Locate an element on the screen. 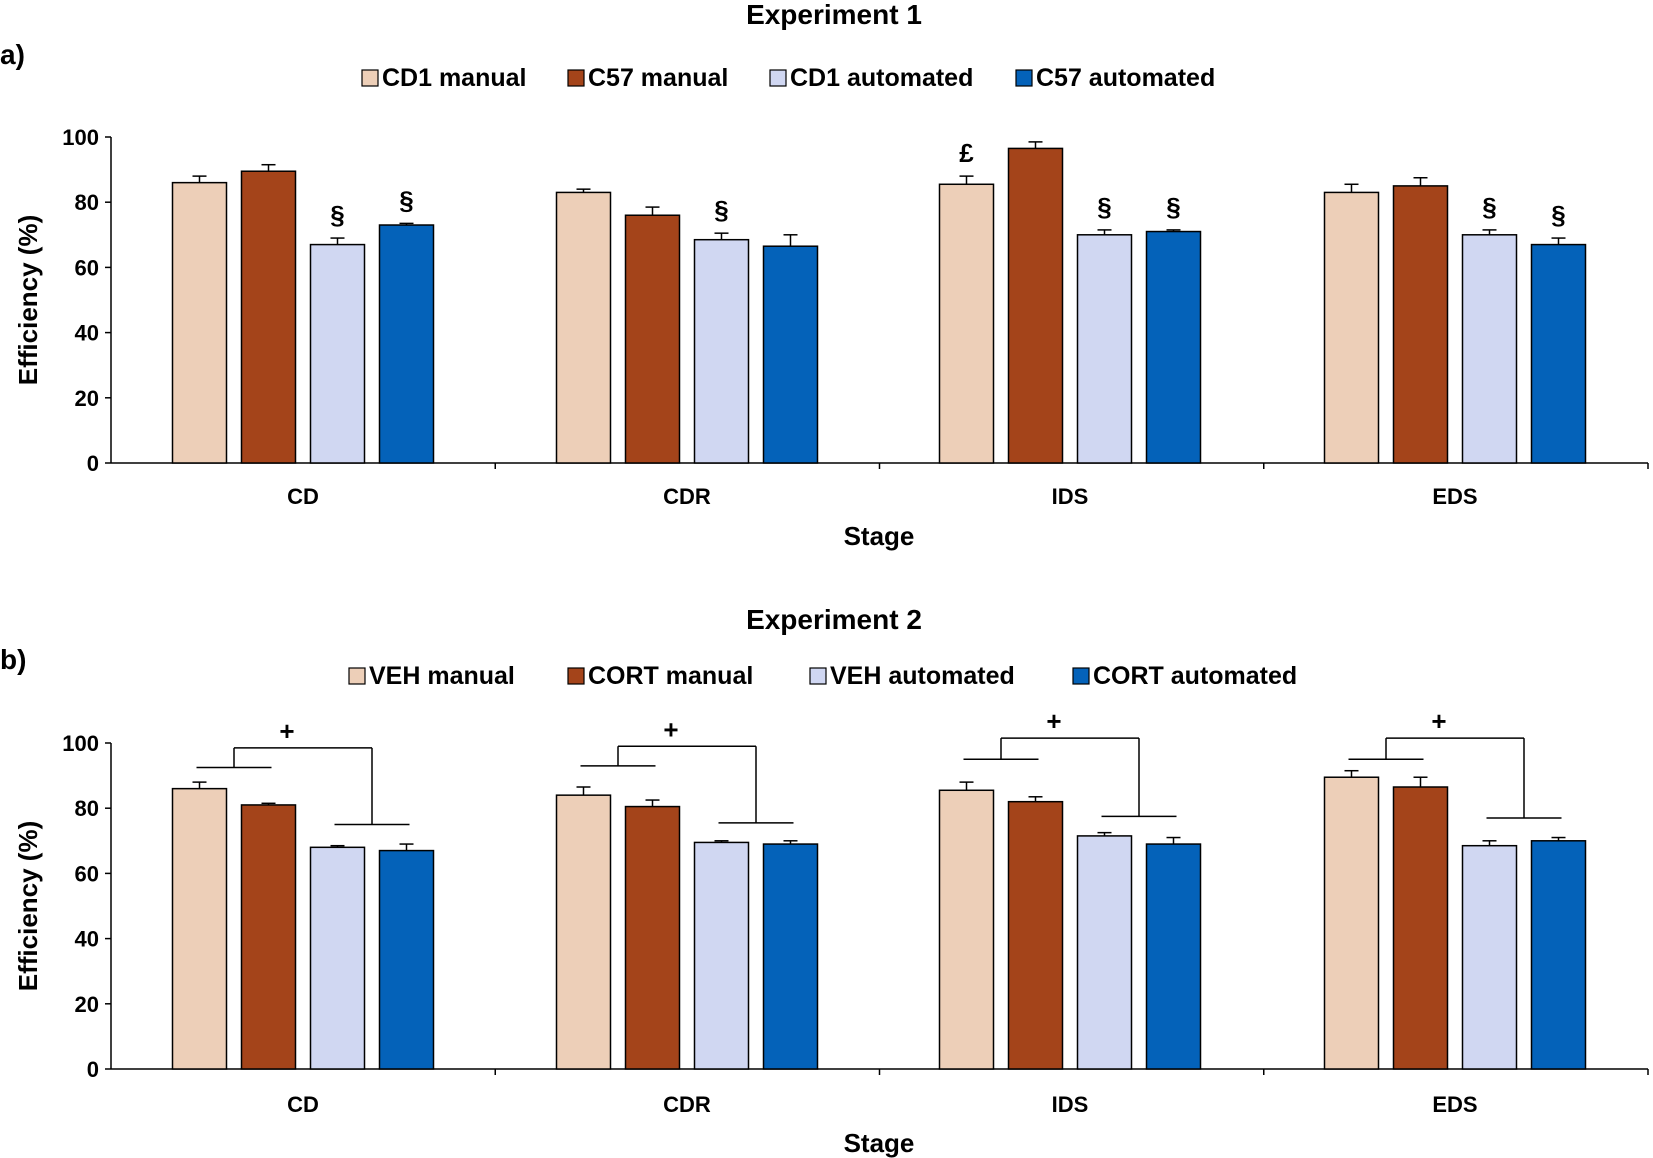  legend-label-3: C57 automated is located at coordinates (1125, 78).